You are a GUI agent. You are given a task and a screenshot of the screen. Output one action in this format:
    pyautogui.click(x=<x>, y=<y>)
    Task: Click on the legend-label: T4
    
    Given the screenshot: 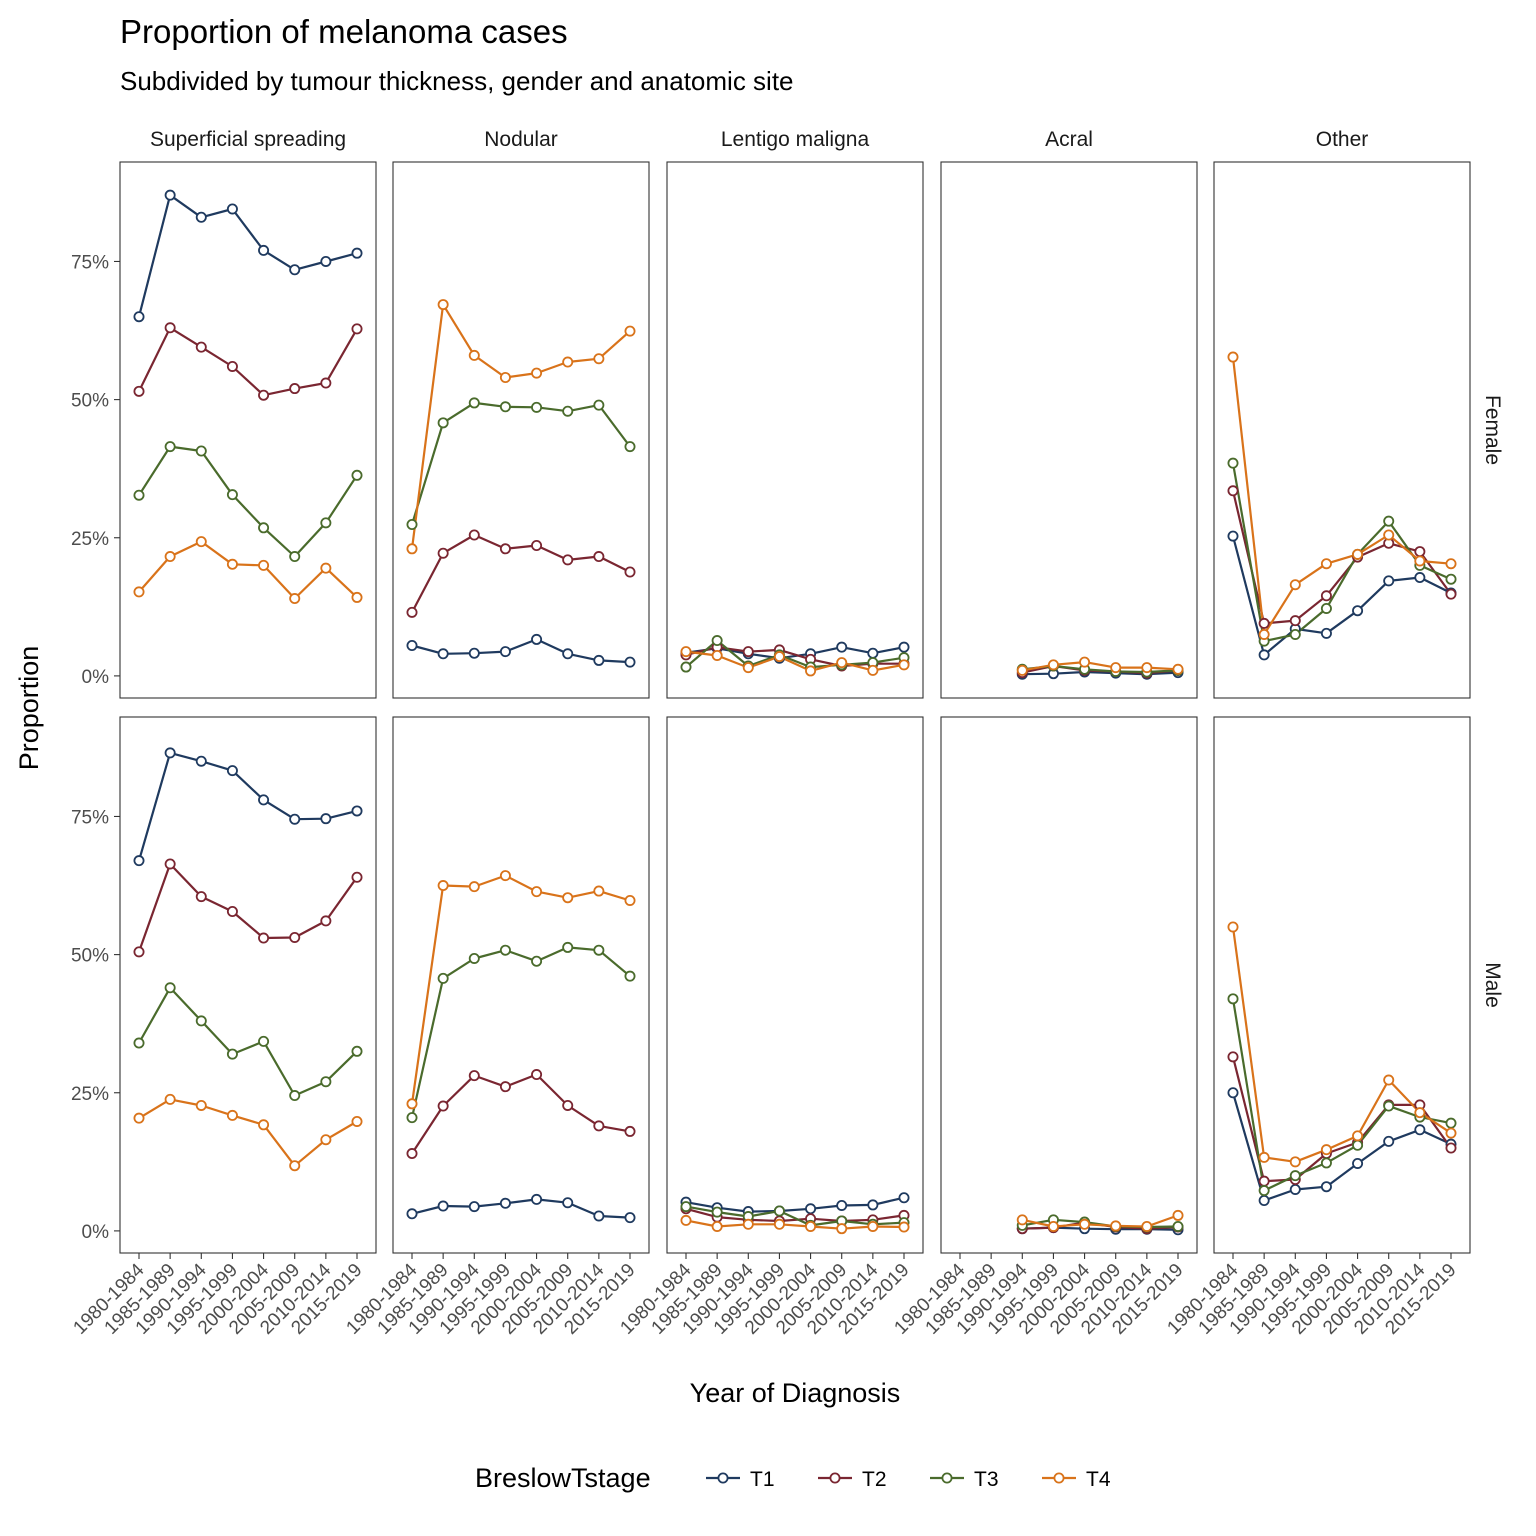 What is the action you would take?
    pyautogui.click(x=1098, y=1479)
    